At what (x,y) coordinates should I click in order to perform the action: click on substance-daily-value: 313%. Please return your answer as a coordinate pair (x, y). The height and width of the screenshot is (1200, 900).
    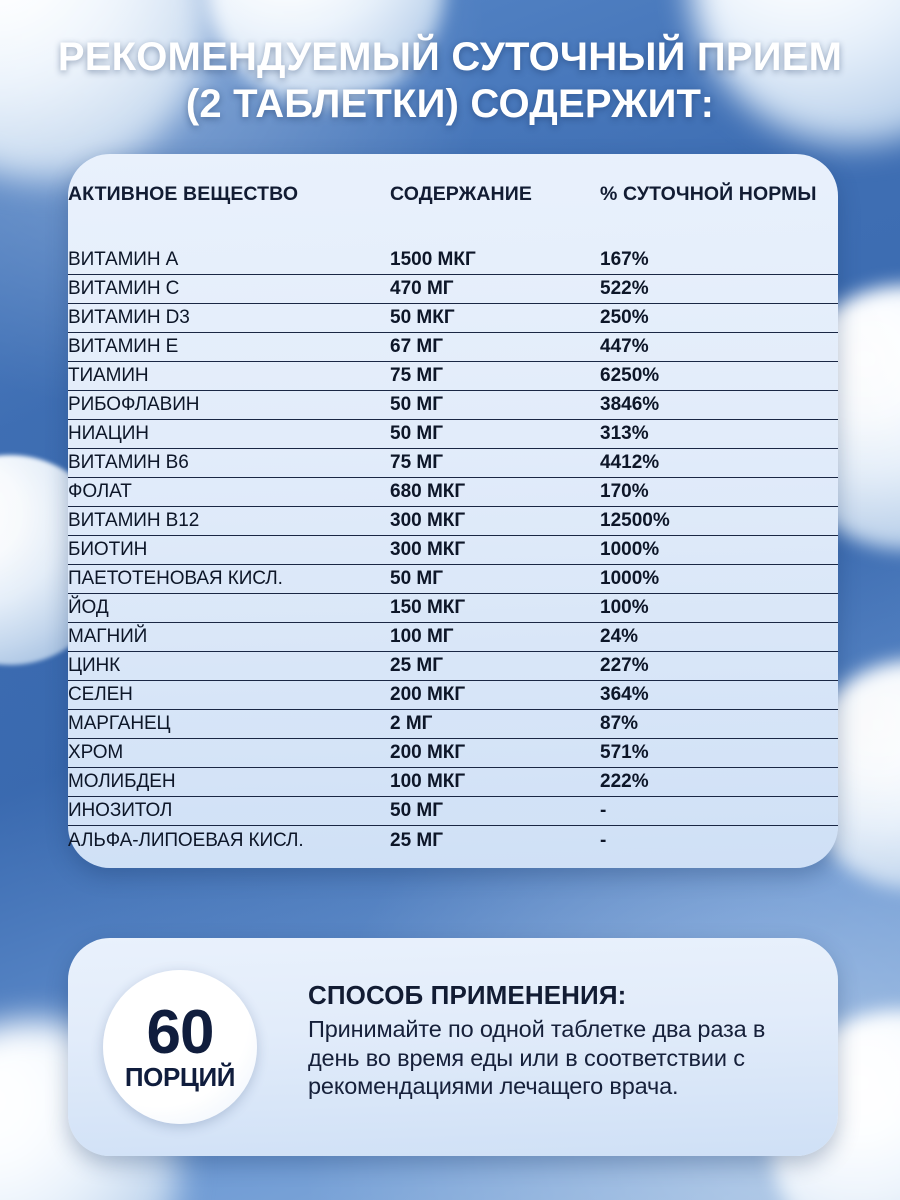
    Looking at the image, I should click on (719, 434).